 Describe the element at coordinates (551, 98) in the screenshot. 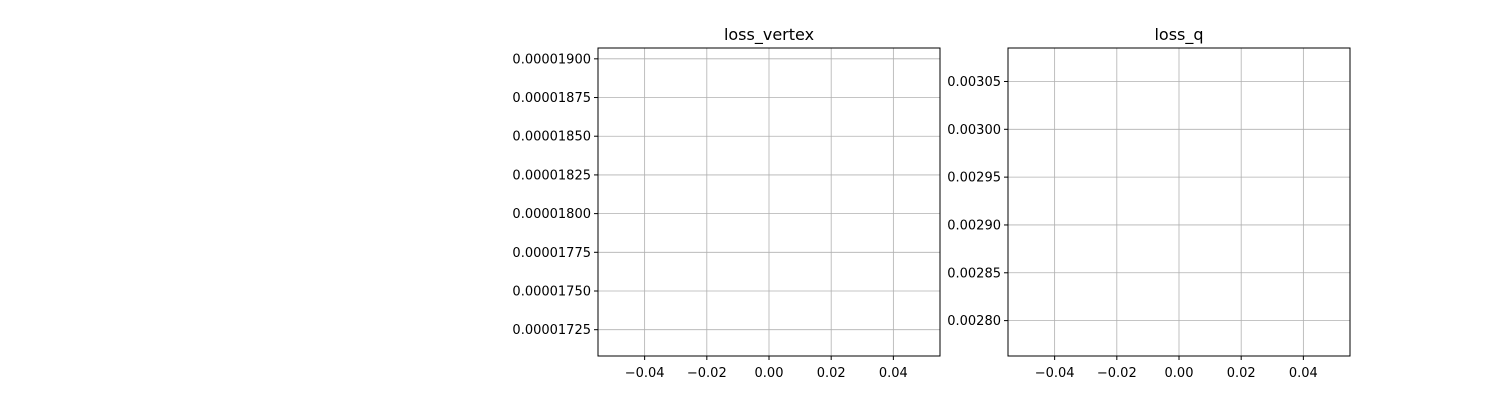

I see `y-tick-label: 0.00001875` at that location.